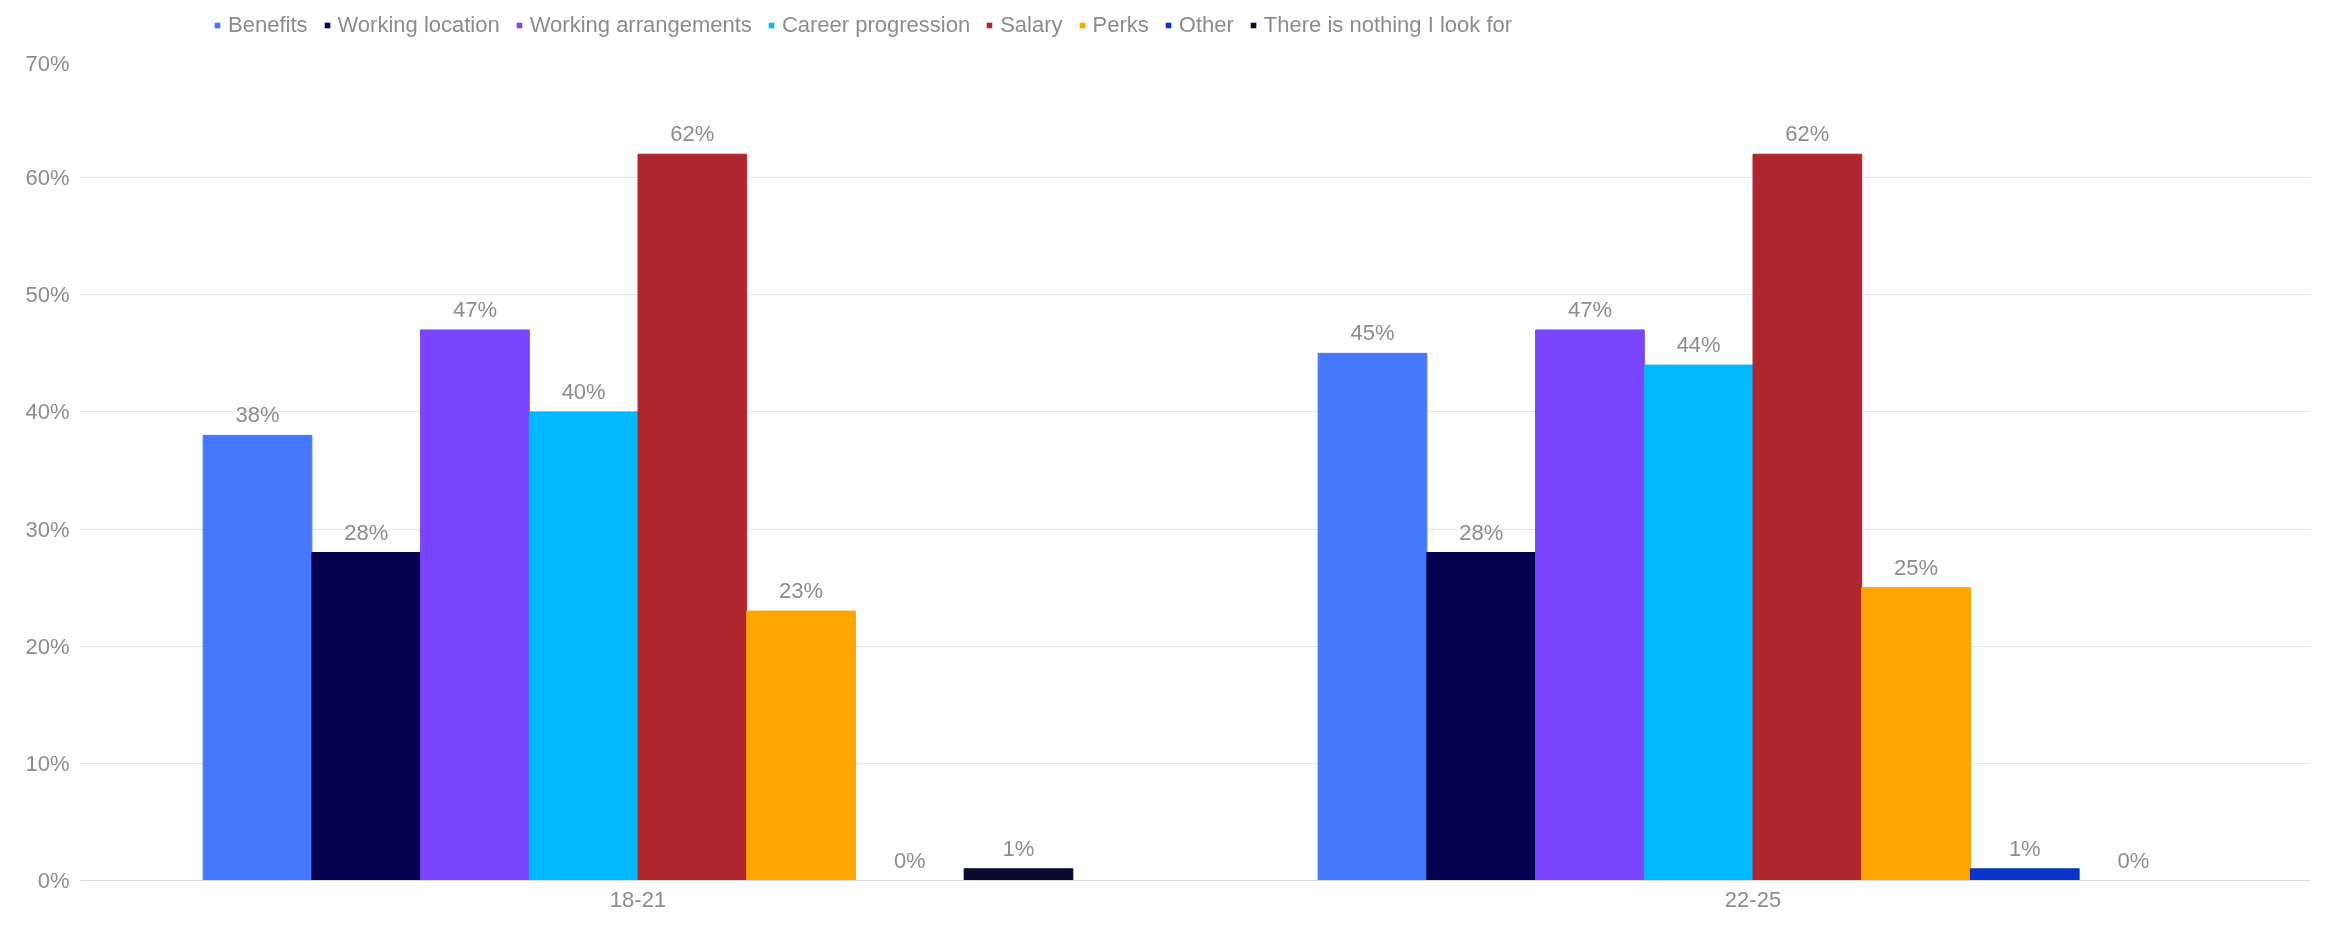 This screenshot has height=948, width=2341. Describe the element at coordinates (876, 25) in the screenshot. I see `legend-label: Career progression` at that location.